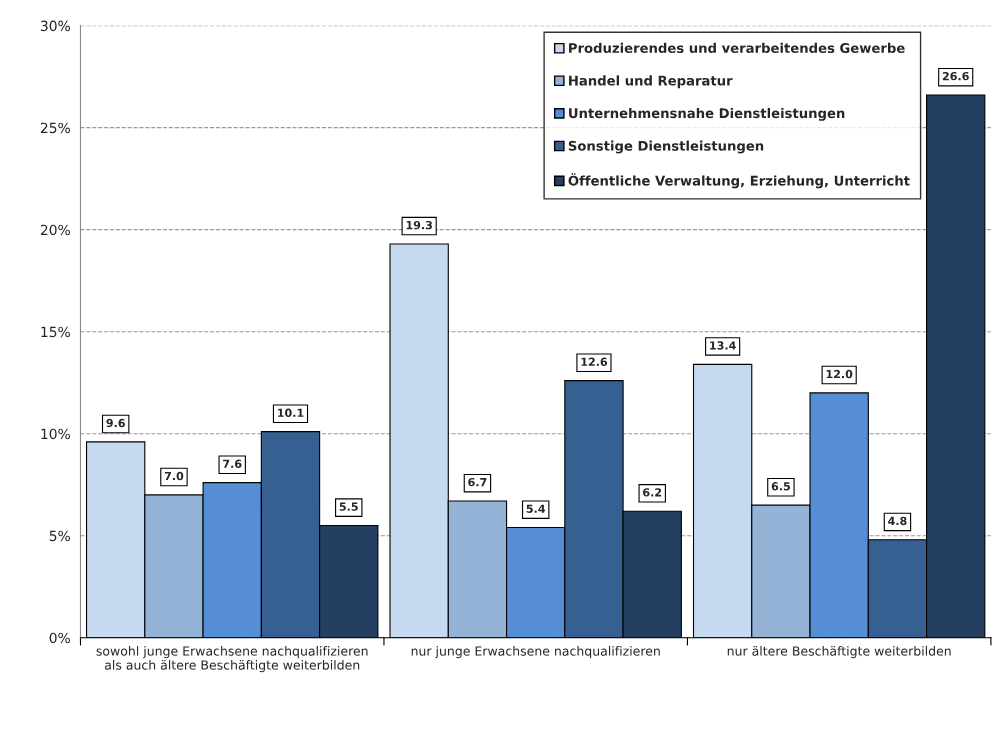  Describe the element at coordinates (839, 374) in the screenshot. I see `data-label: 12.0` at that location.